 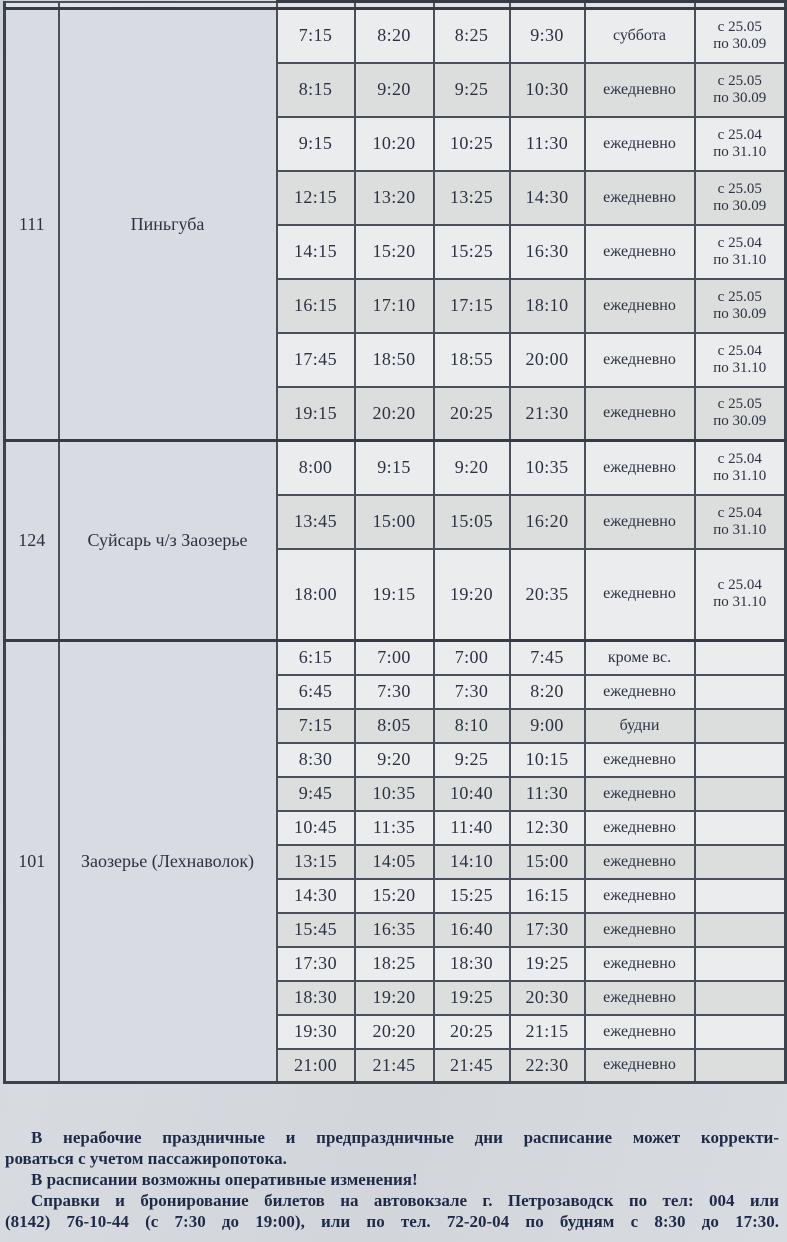 What do you see at coordinates (739, 585) in the screenshot?
I see `period-line: с 25.04` at bounding box center [739, 585].